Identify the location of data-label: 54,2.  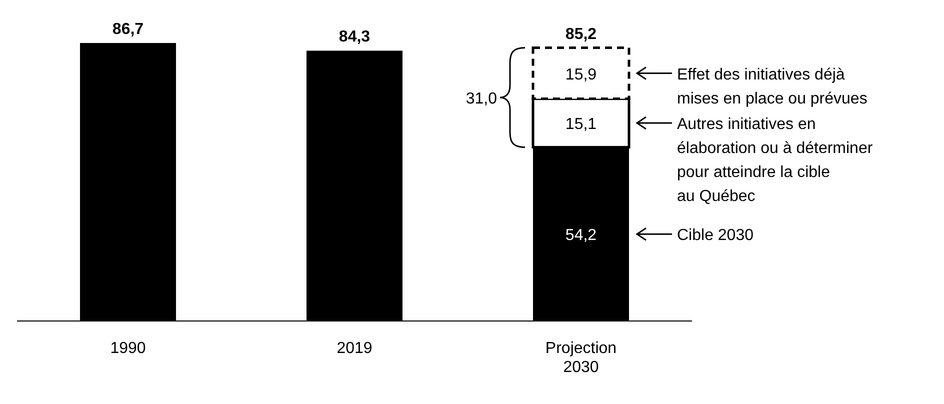
(581, 235).